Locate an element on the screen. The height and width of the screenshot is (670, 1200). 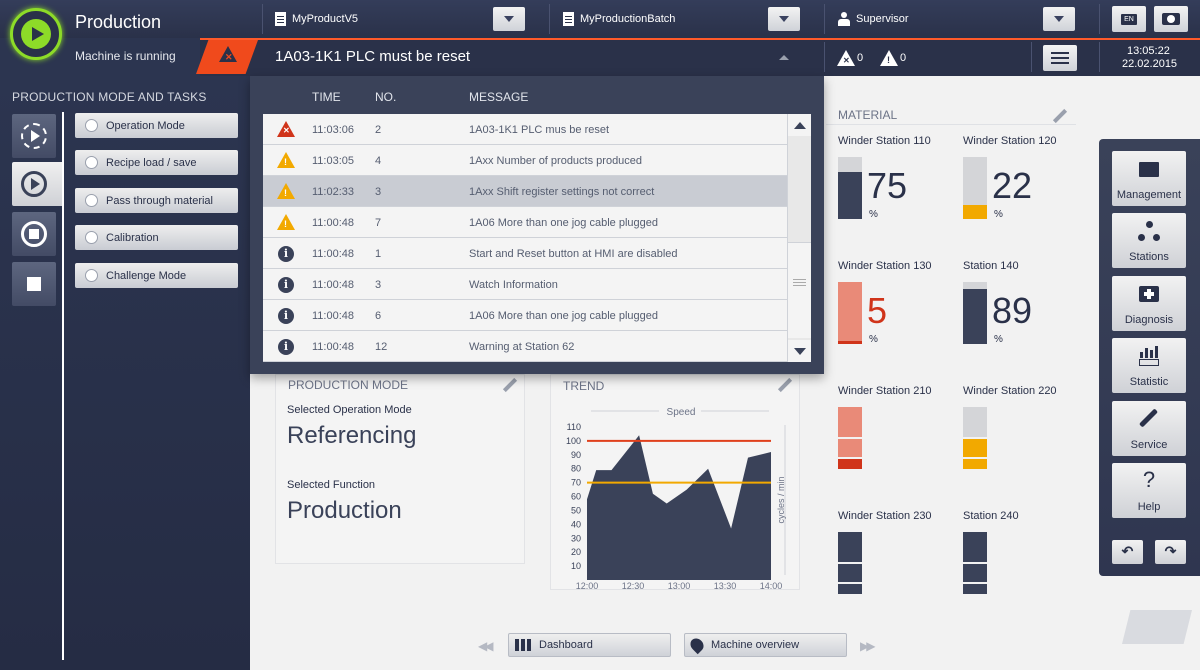
alarm-row: i 11:00:48 12 Warning at Station 62 is located at coordinates (525, 346).